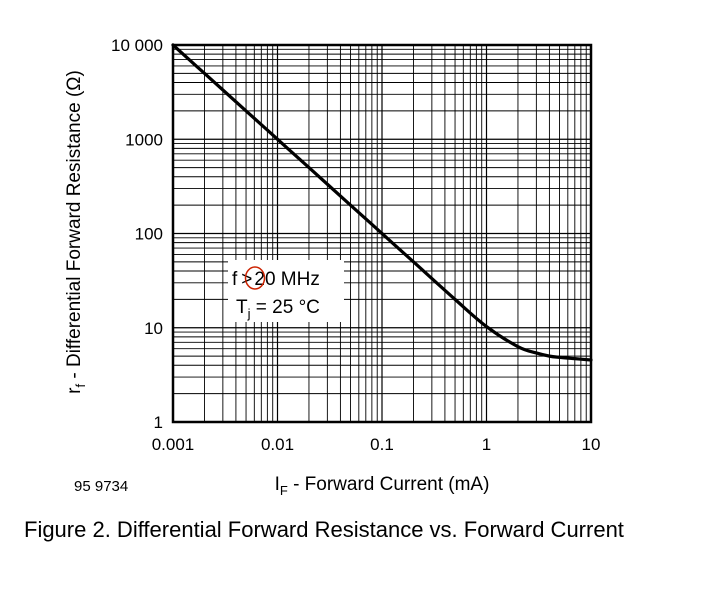  What do you see at coordinates (276, 279) in the screenshot?
I see `annotation-line1: f >20 MHz` at bounding box center [276, 279].